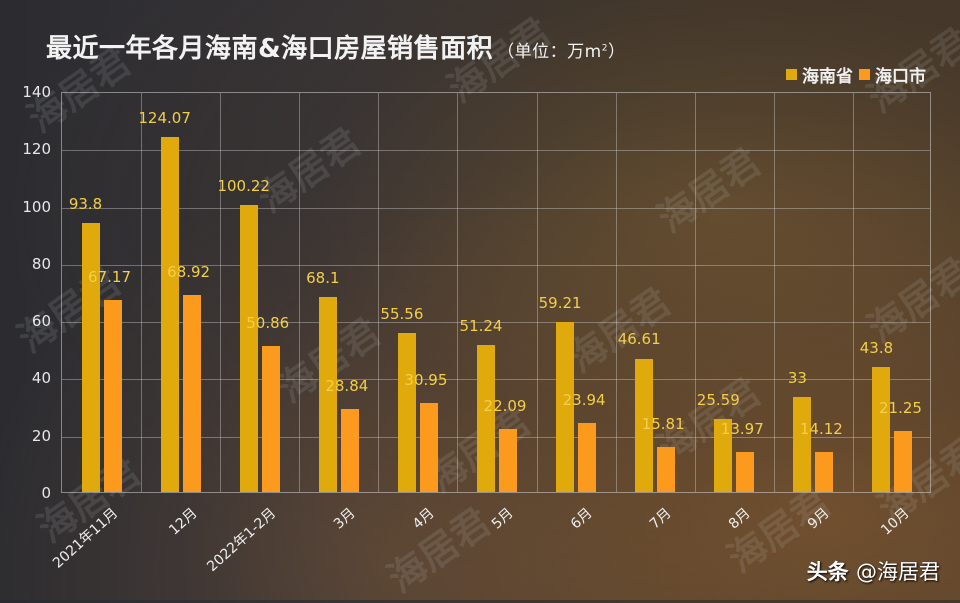 This screenshot has height=603, width=960. I want to click on value-label-hainan: 68.1, so click(323, 277).